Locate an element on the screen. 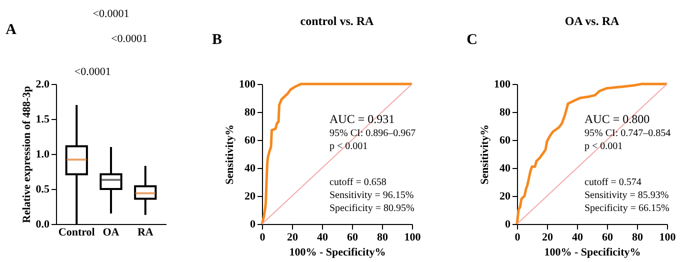 This screenshot has height=262, width=700. chart-title: OA vs. RA is located at coordinates (592, 21).